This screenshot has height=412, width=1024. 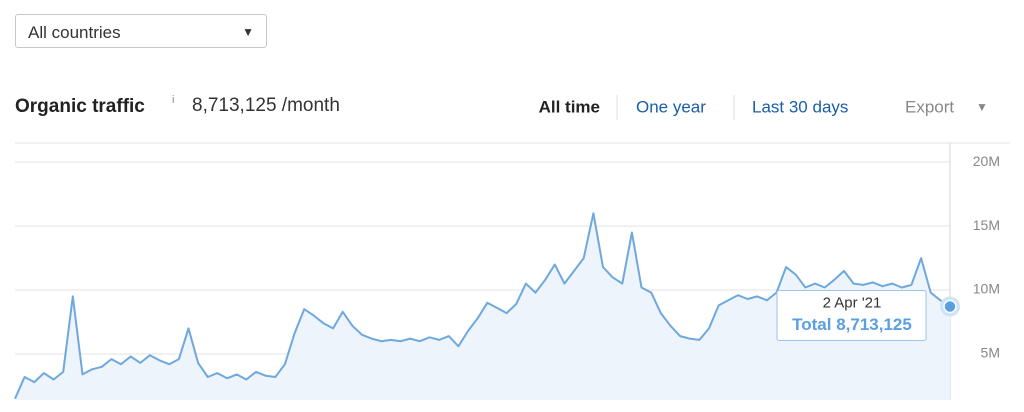 What do you see at coordinates (800, 106) in the screenshot?
I see `tab-last-30: Last 30 days` at bounding box center [800, 106].